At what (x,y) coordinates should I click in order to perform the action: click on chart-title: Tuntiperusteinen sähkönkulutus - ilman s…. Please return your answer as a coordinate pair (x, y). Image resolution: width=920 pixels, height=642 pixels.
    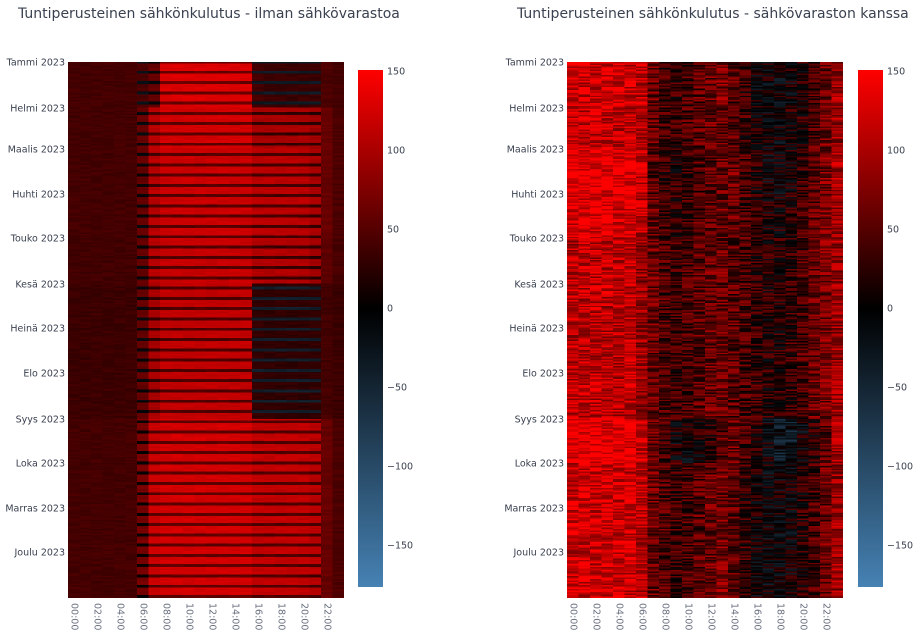
    Looking at the image, I should click on (209, 14).